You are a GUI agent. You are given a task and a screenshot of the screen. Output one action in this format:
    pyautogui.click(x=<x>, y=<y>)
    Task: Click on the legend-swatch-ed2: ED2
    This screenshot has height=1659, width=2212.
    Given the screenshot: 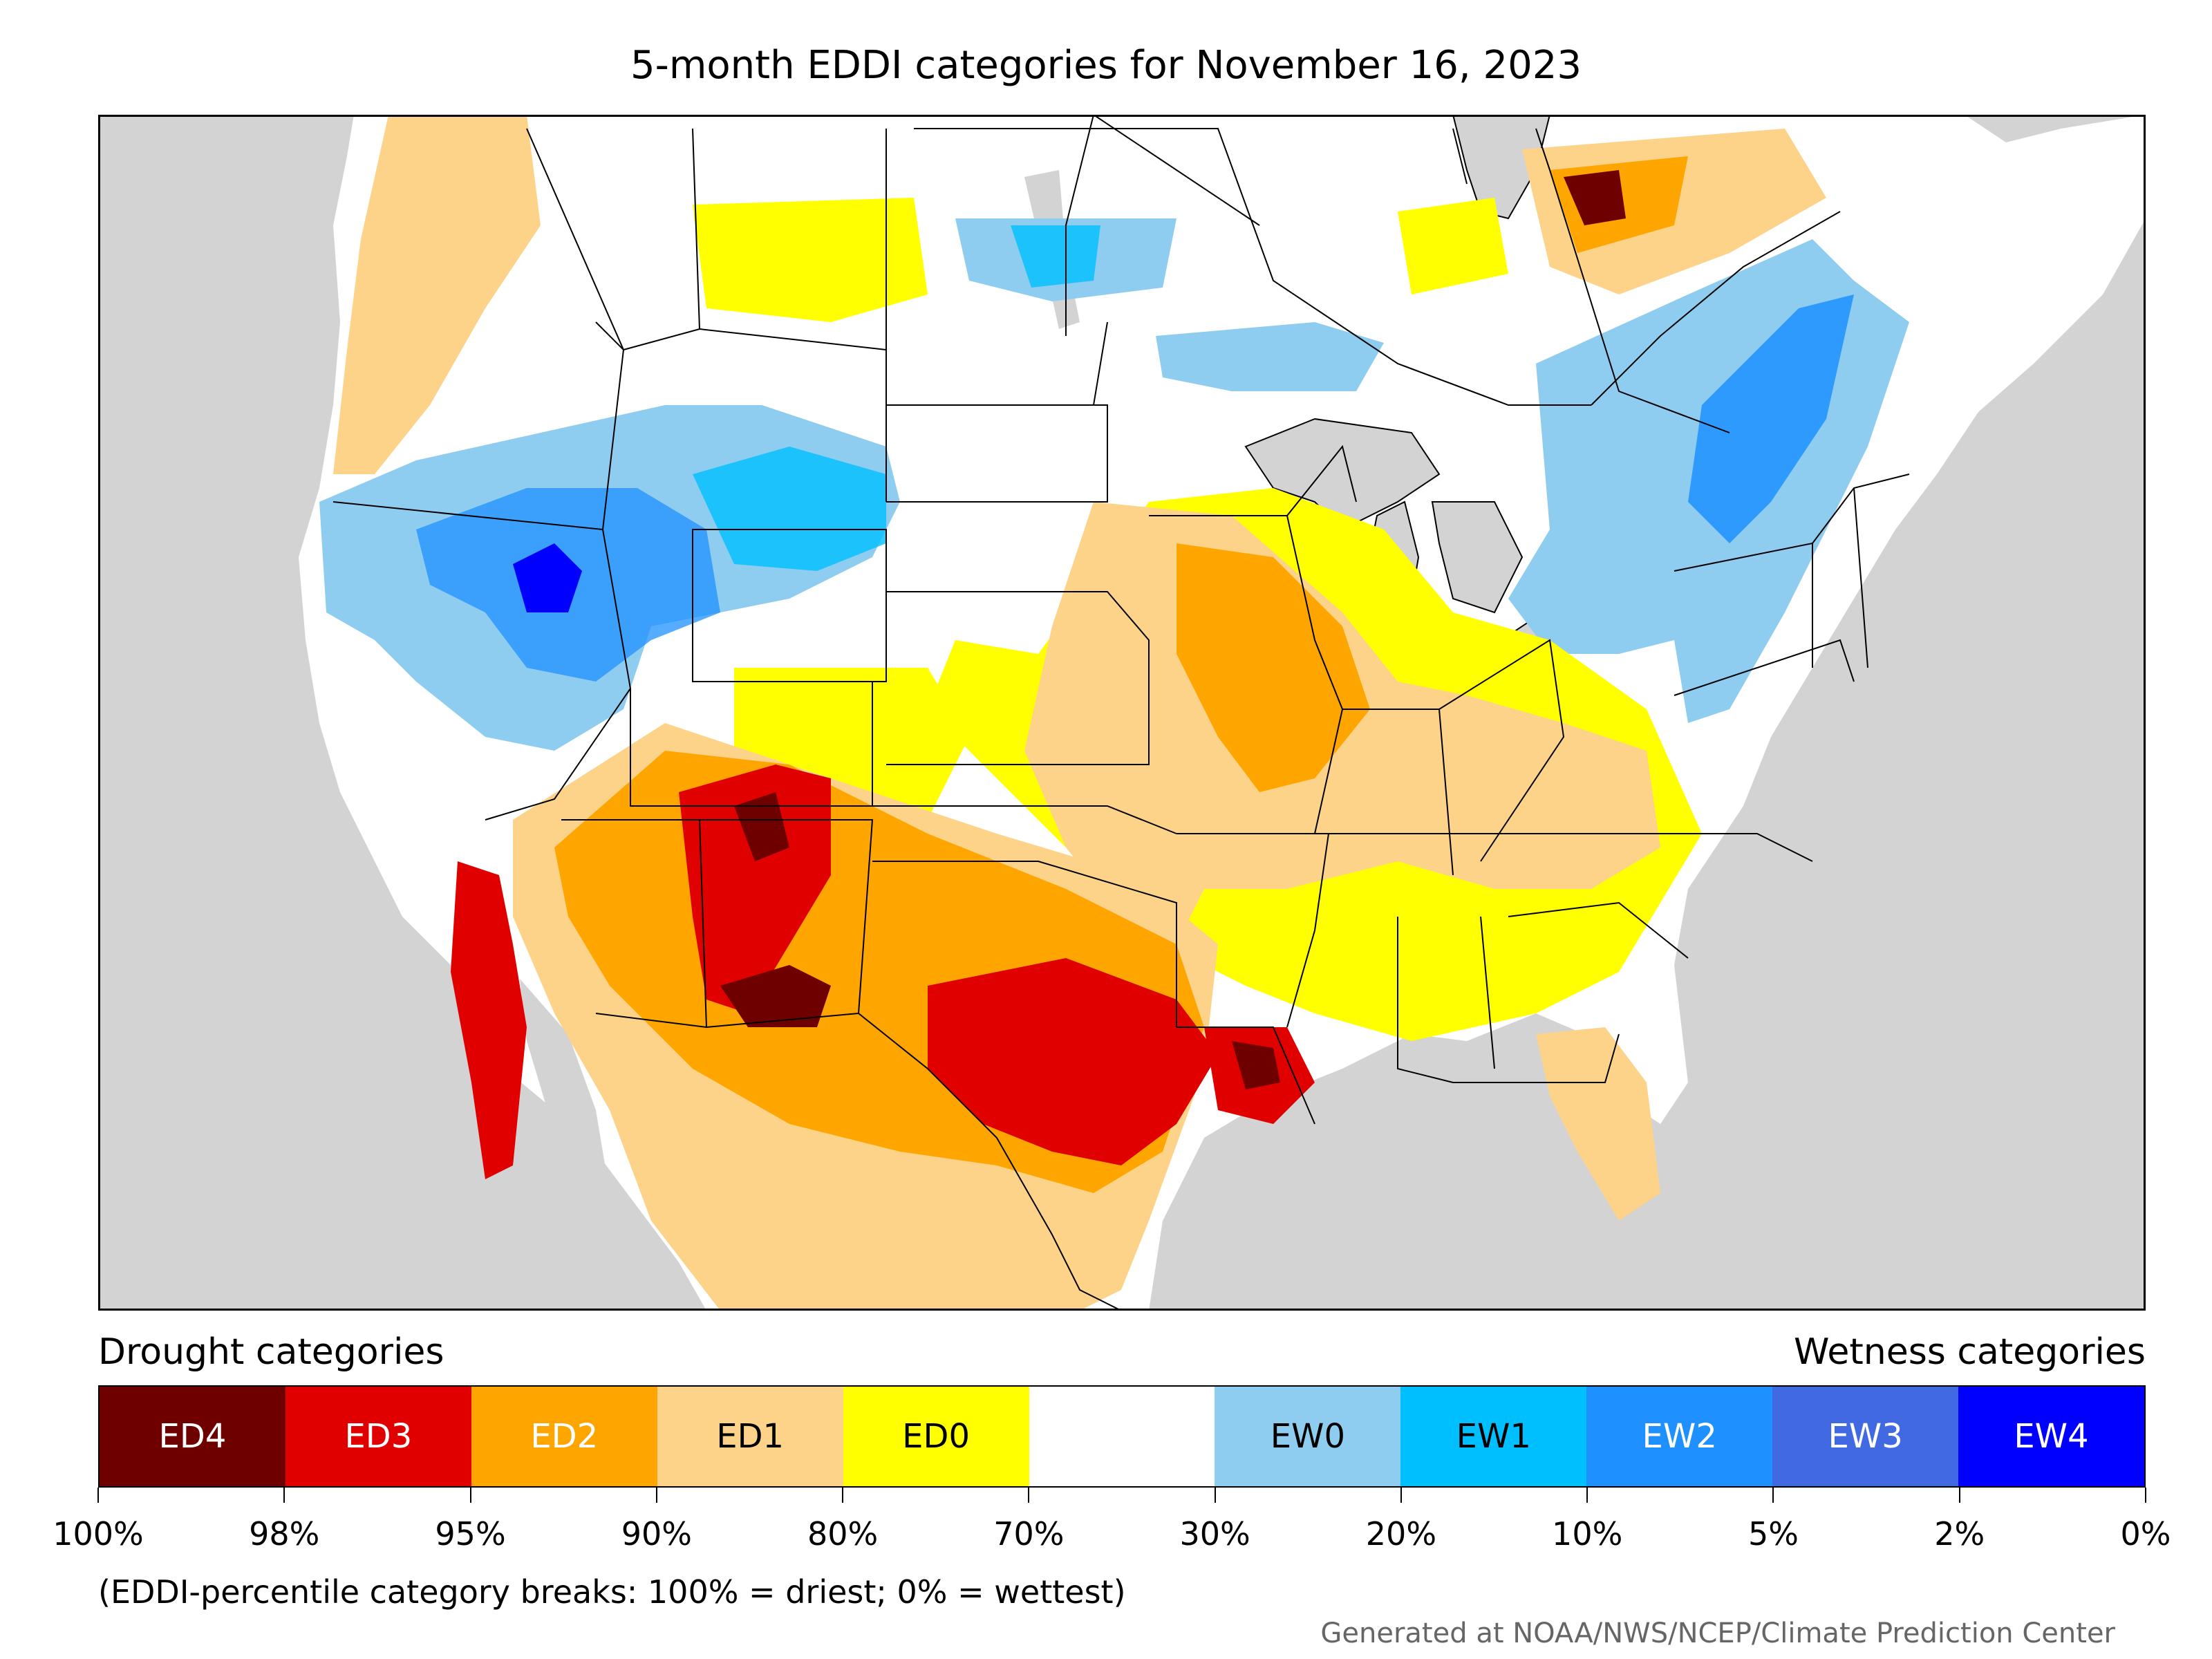 What is the action you would take?
    pyautogui.click(x=564, y=1436)
    